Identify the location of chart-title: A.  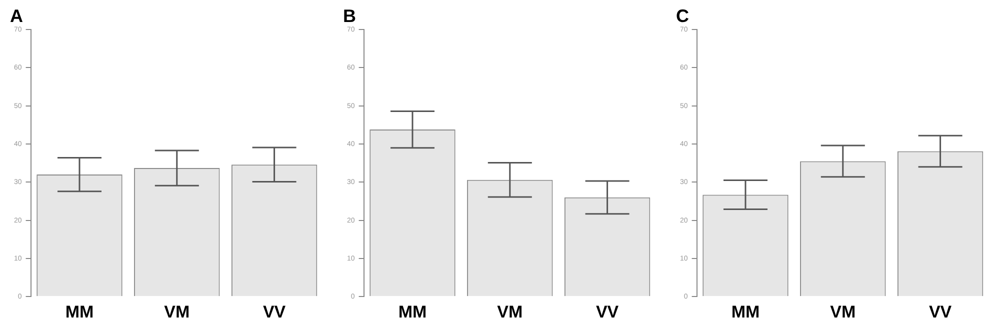
(16, 16).